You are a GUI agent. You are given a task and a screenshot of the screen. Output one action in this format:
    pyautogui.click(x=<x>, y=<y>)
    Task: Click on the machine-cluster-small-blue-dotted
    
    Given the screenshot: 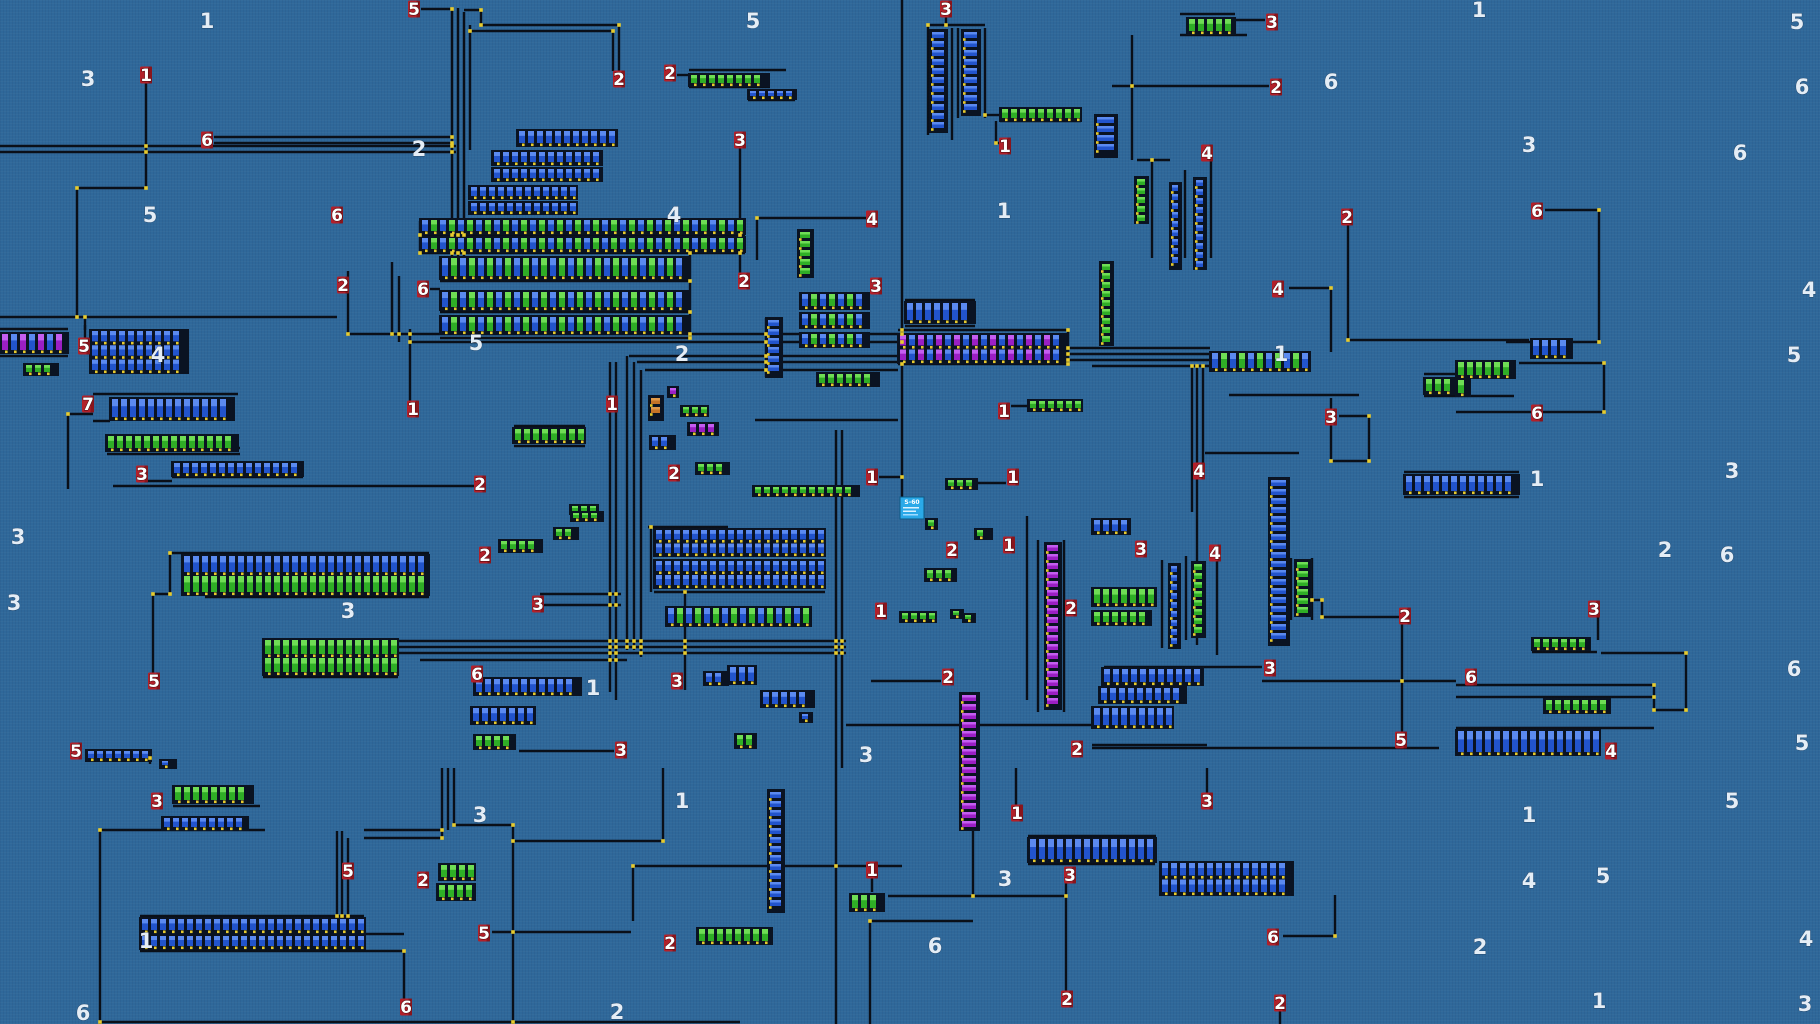 What is the action you would take?
    pyautogui.click(x=252, y=942)
    